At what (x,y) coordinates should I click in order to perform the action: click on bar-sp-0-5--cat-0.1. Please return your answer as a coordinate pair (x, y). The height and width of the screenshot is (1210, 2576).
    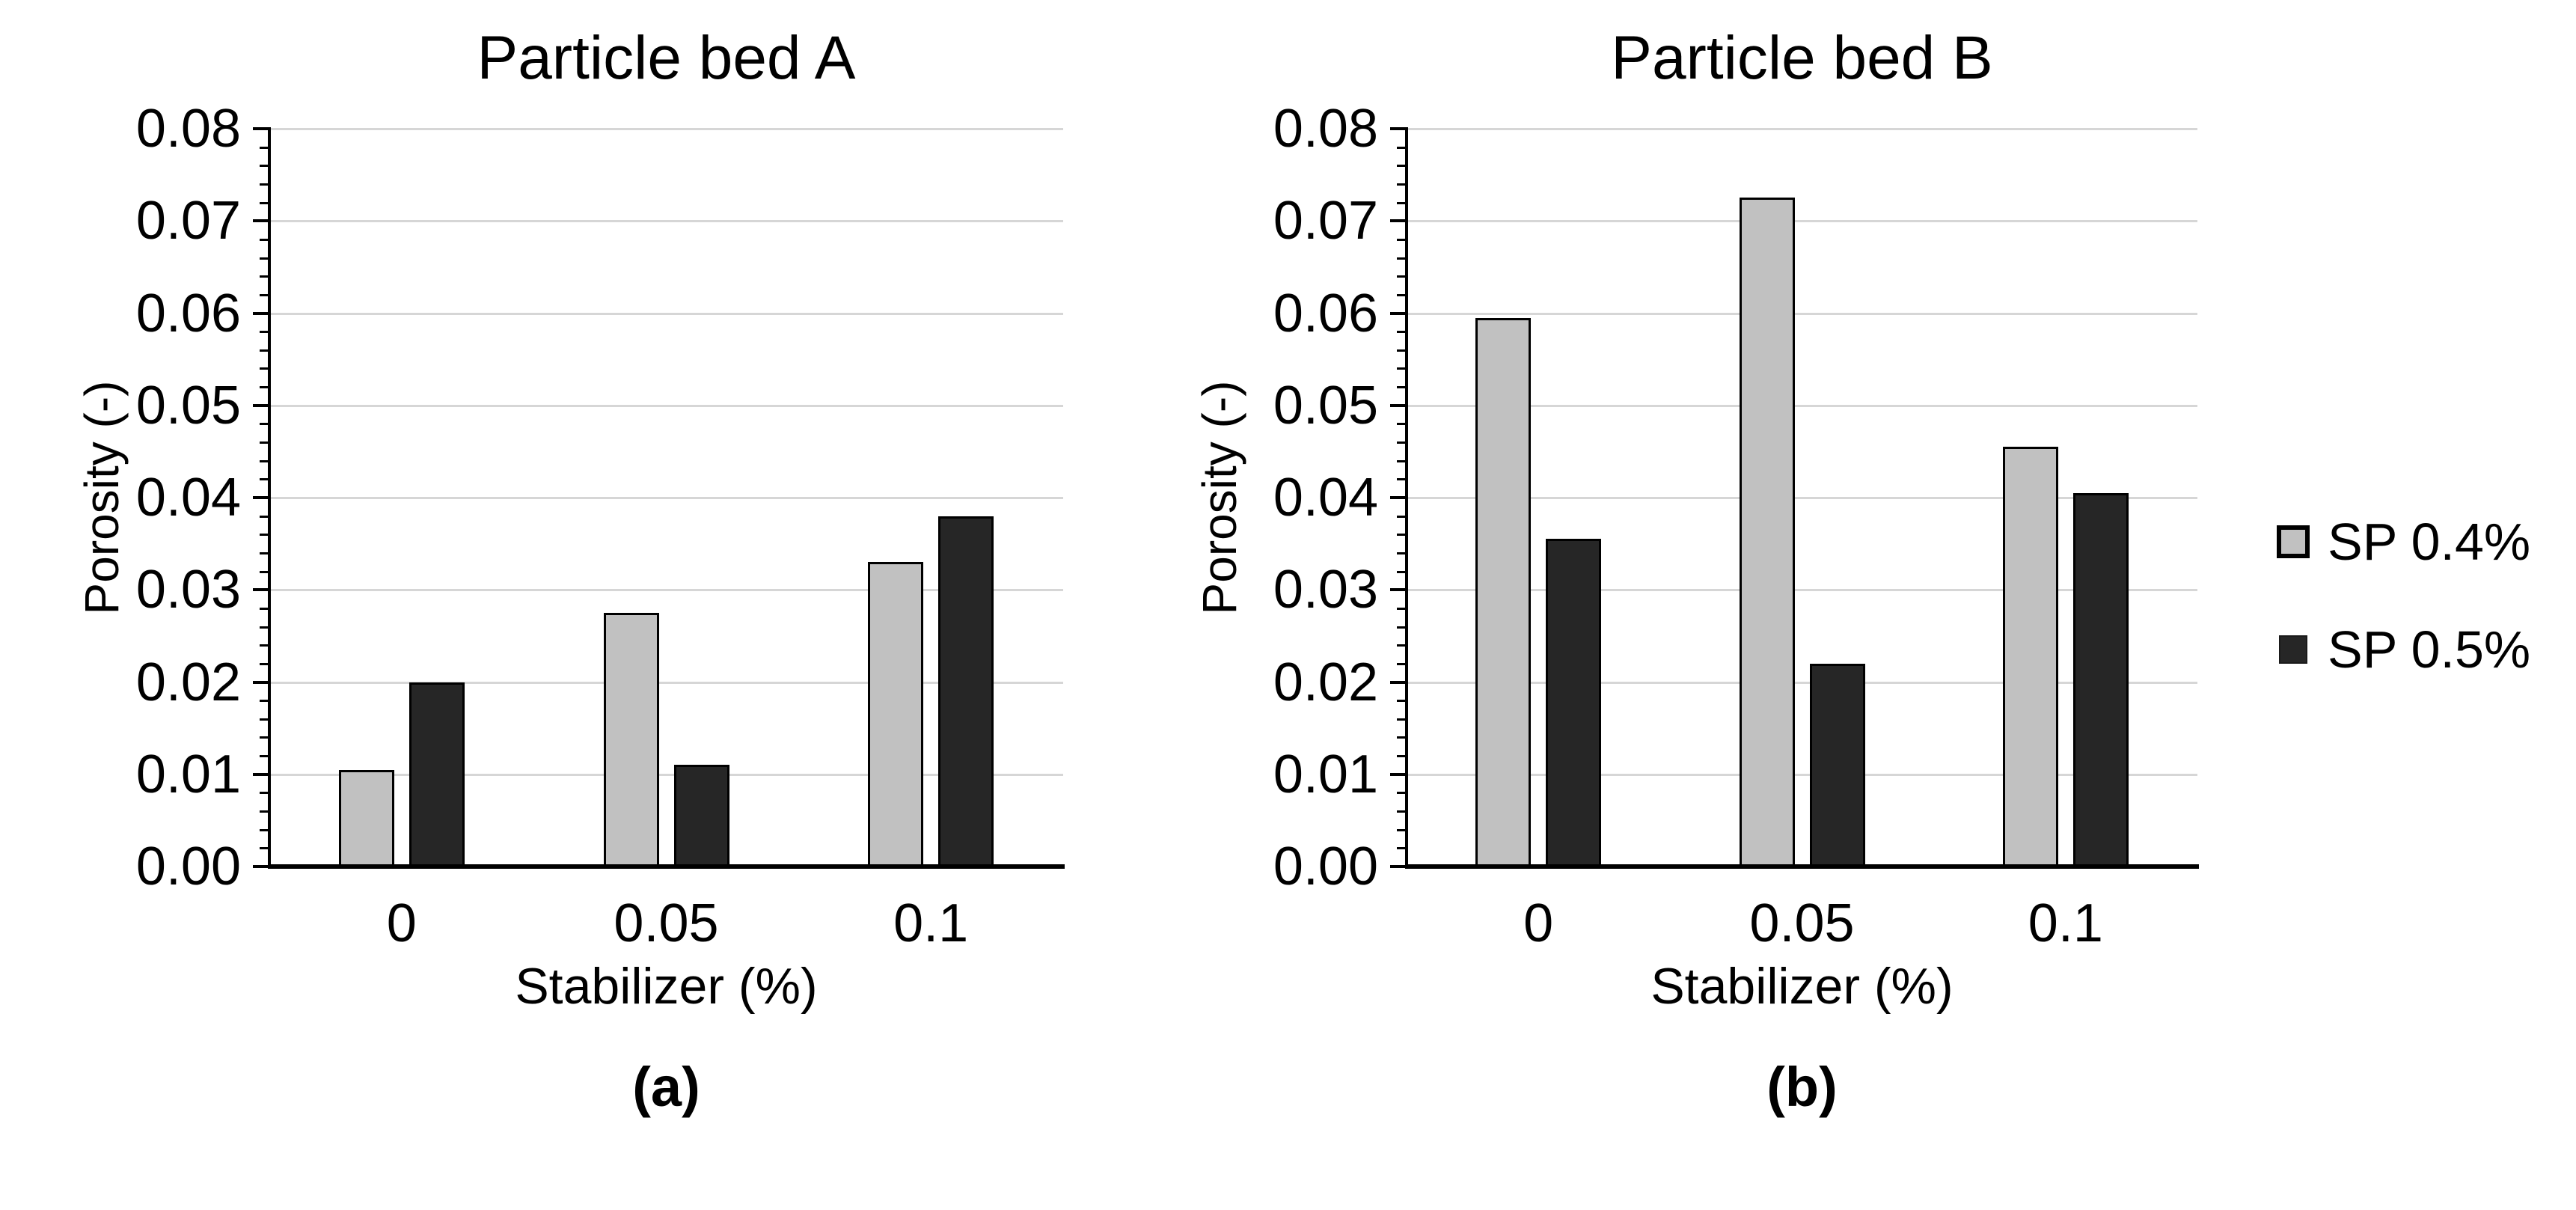
    Looking at the image, I should click on (2100, 680).